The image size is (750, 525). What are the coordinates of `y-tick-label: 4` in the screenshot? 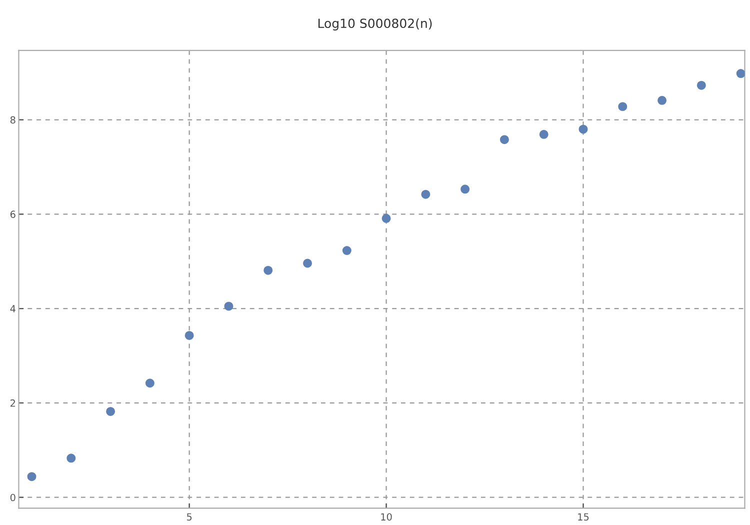 It's located at (13, 308).